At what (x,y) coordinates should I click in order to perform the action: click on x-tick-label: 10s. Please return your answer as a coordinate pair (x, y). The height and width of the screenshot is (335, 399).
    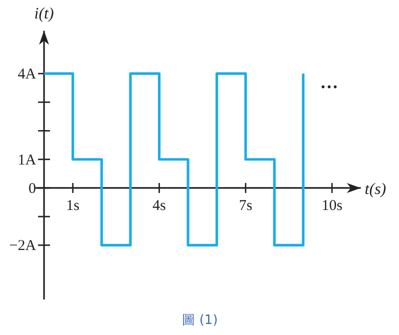
    Looking at the image, I should click on (332, 206).